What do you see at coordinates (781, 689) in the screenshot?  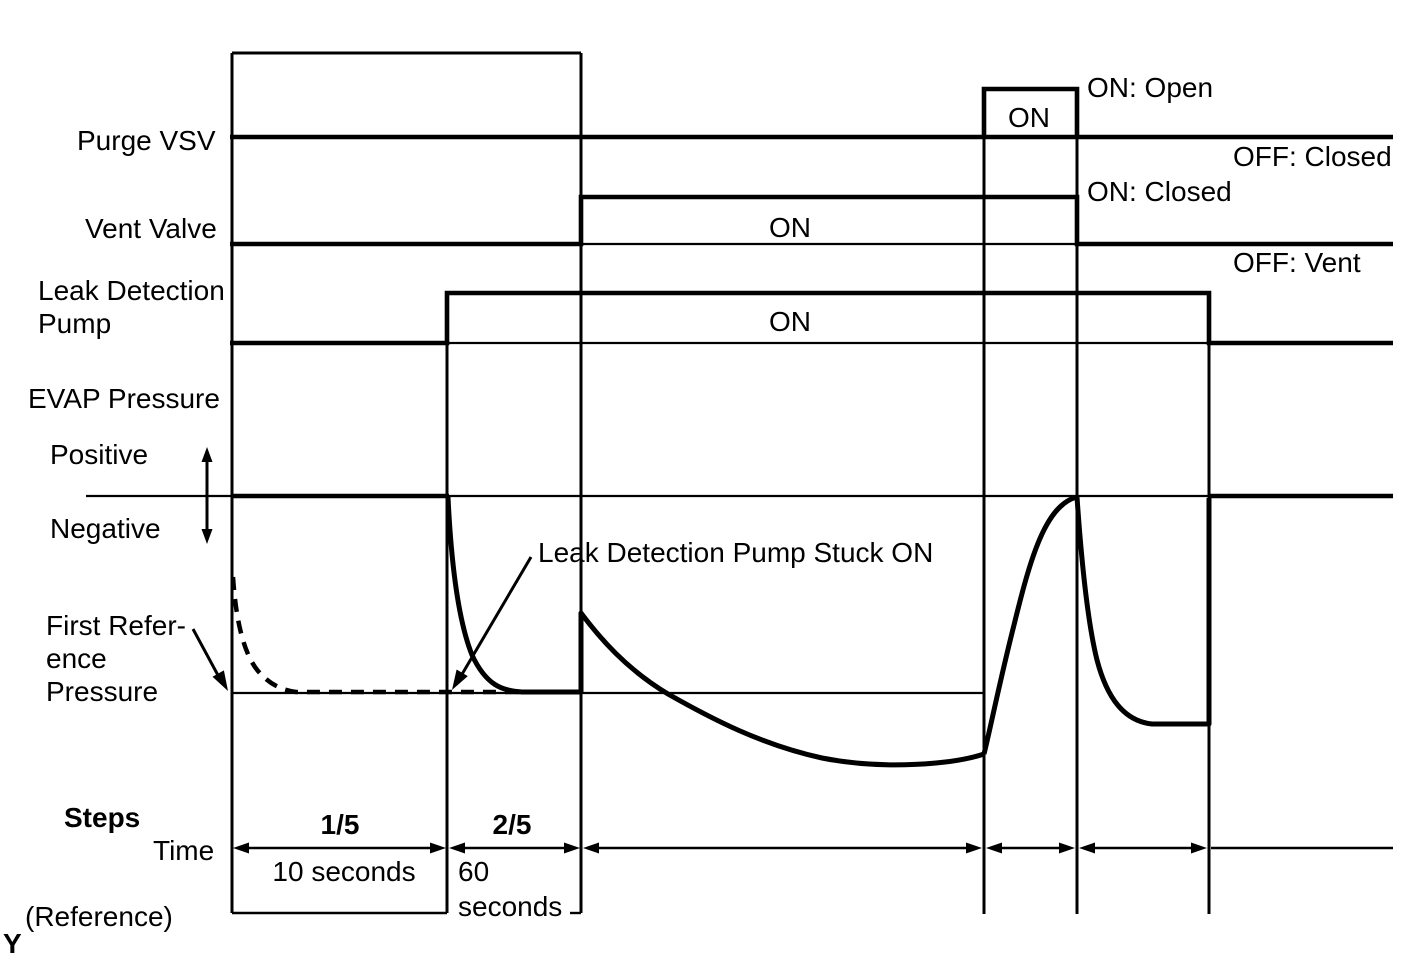 I see `pressure-spike-and-decay` at bounding box center [781, 689].